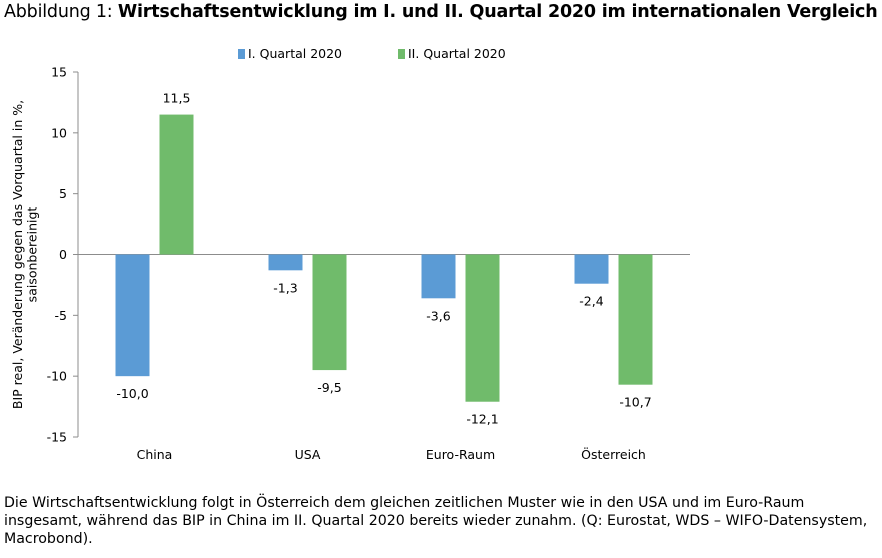 Image resolution: width=882 pixels, height=558 pixels. I want to click on x-tick-label: USA, so click(308, 454).